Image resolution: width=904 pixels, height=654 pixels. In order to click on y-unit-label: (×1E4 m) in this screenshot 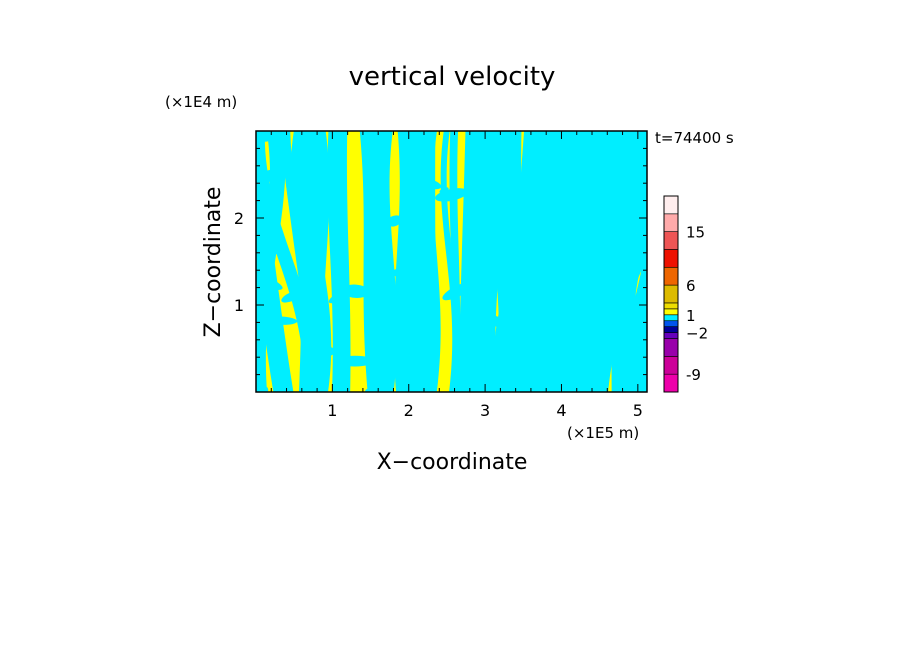, I will do `click(201, 102)`.